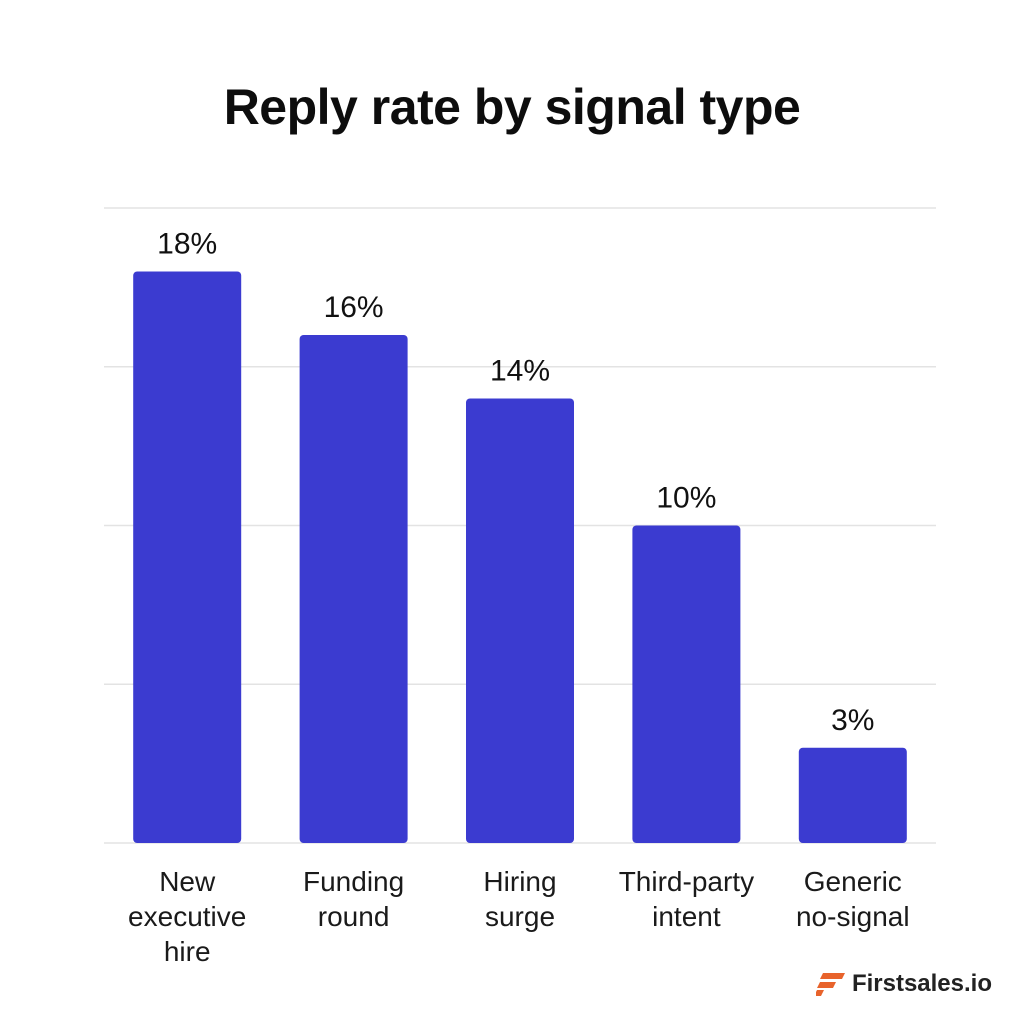 The width and height of the screenshot is (1024, 1024). Describe the element at coordinates (921, 983) in the screenshot. I see `brand-name: Firstsales.io` at that location.